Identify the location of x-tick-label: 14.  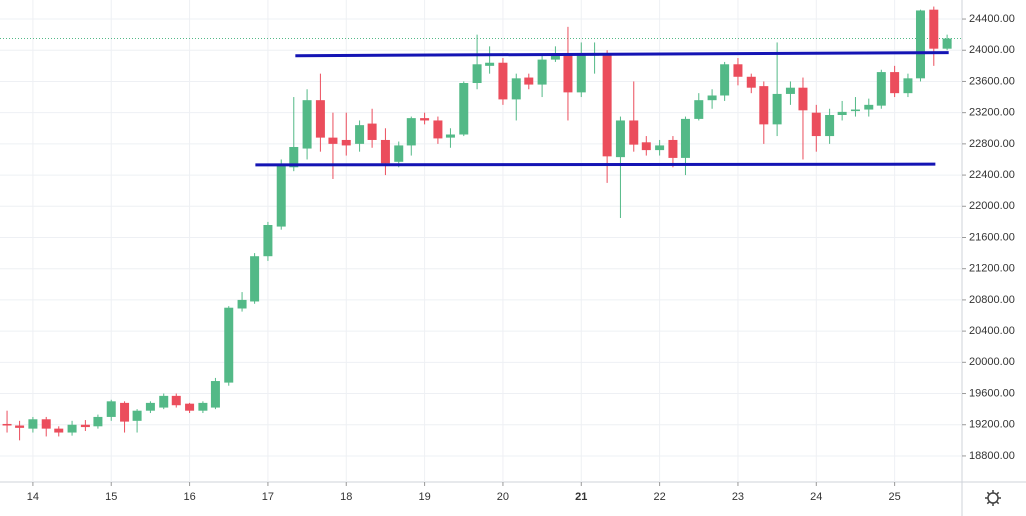
(33, 497).